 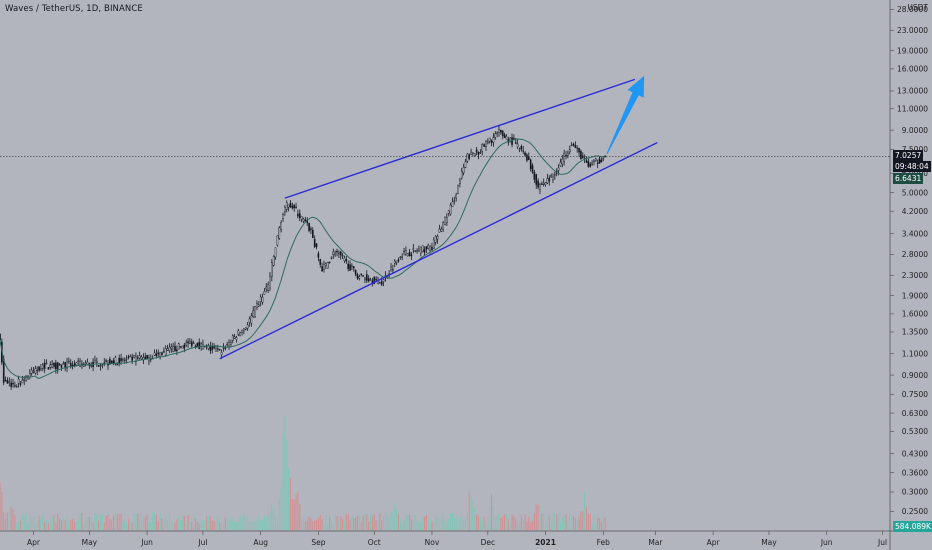 I want to click on price-tick-label: 0.2500, so click(x=915, y=511).